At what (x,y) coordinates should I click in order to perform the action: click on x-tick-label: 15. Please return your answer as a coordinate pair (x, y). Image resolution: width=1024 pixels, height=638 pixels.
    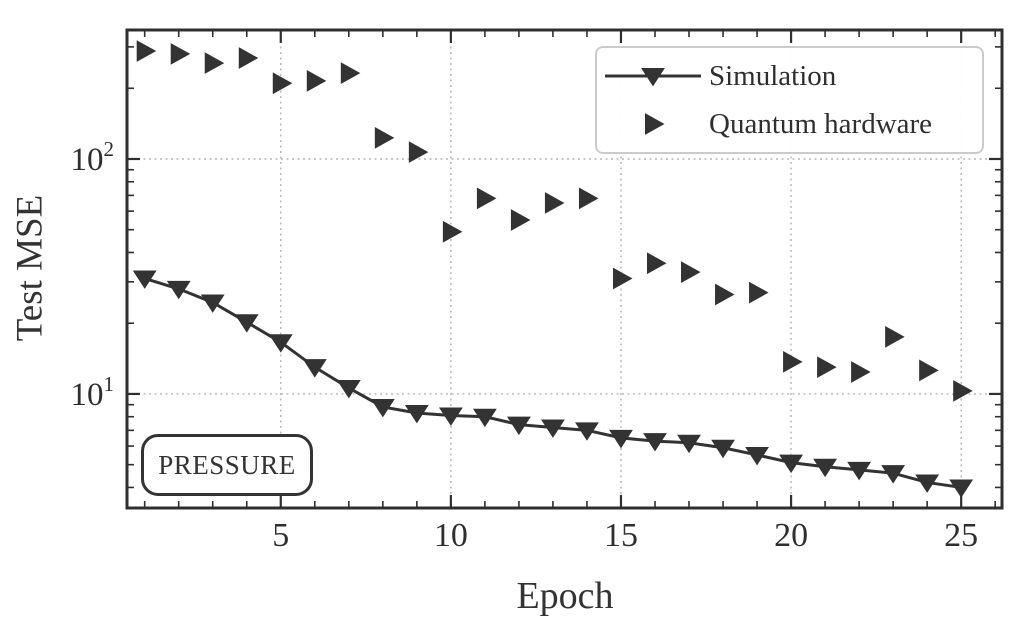
    Looking at the image, I should click on (621, 535).